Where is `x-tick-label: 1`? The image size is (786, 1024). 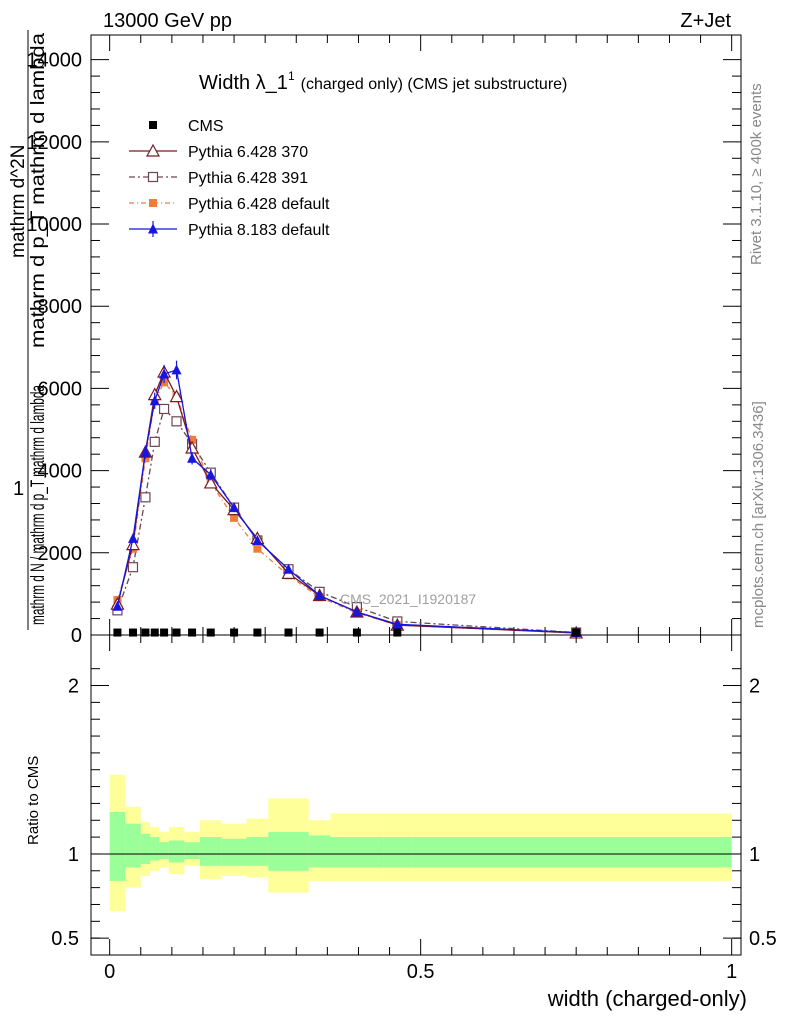
x-tick-label: 1 is located at coordinates (731, 972).